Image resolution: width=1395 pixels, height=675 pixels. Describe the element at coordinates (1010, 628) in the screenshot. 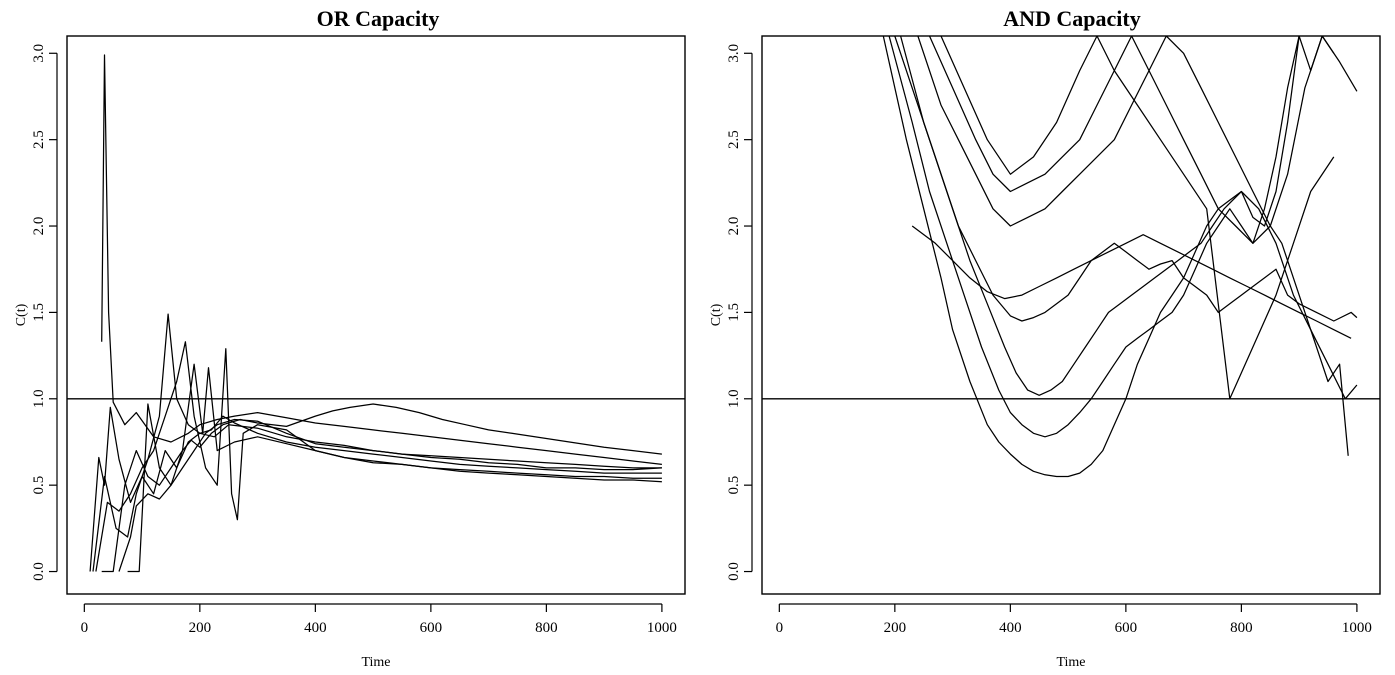

I see `and-x-tick-label: 400` at that location.